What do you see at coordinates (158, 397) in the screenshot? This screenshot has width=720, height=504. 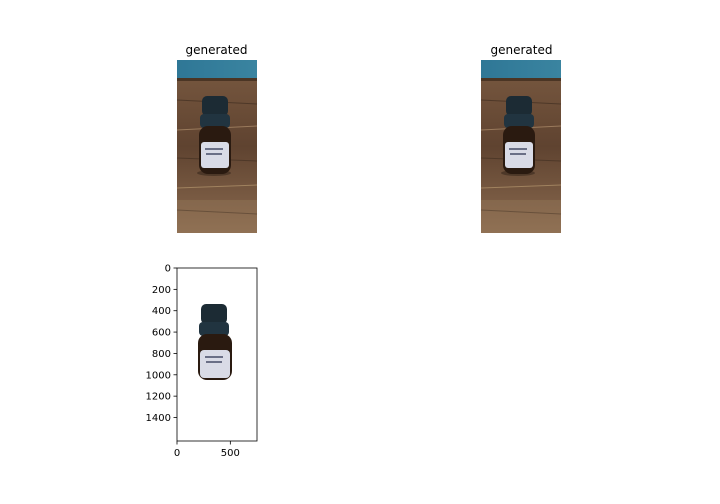 I see `y-tick-label: 1200` at bounding box center [158, 397].